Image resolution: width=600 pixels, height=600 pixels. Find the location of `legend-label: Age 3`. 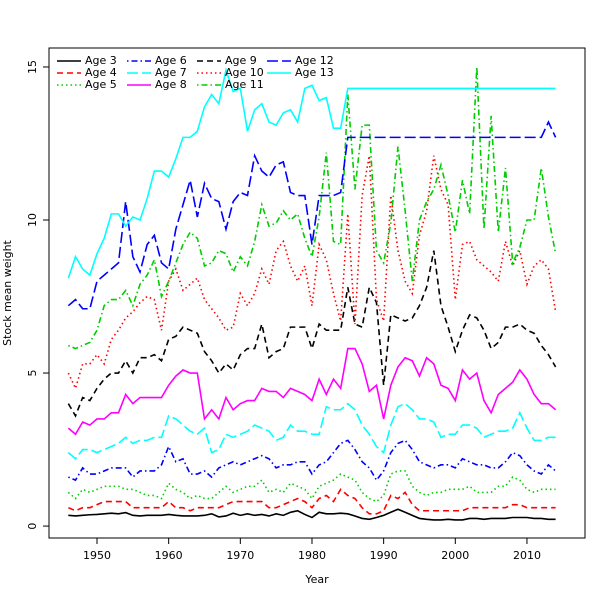

legend-label: Age 3 is located at coordinates (101, 60).